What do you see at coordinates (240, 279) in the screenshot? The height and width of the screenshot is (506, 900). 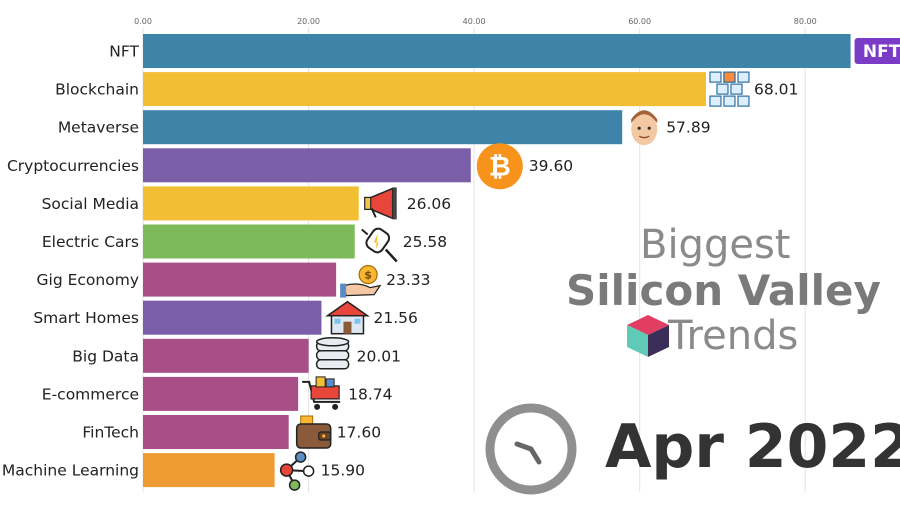 I see `bar-gig-economy` at bounding box center [240, 279].